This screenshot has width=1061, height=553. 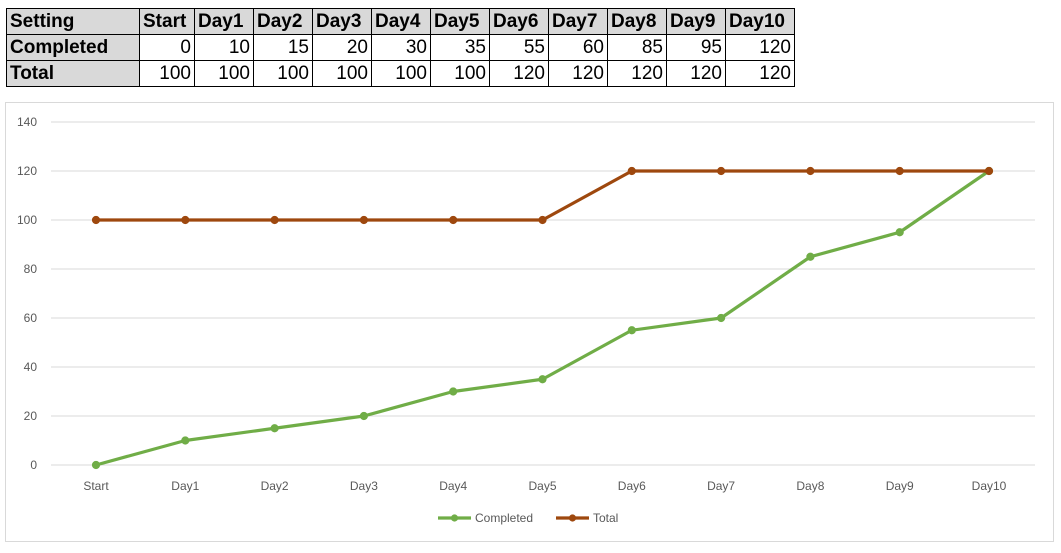 What do you see at coordinates (73, 21) in the screenshot?
I see `table-header-cell: Setting` at bounding box center [73, 21].